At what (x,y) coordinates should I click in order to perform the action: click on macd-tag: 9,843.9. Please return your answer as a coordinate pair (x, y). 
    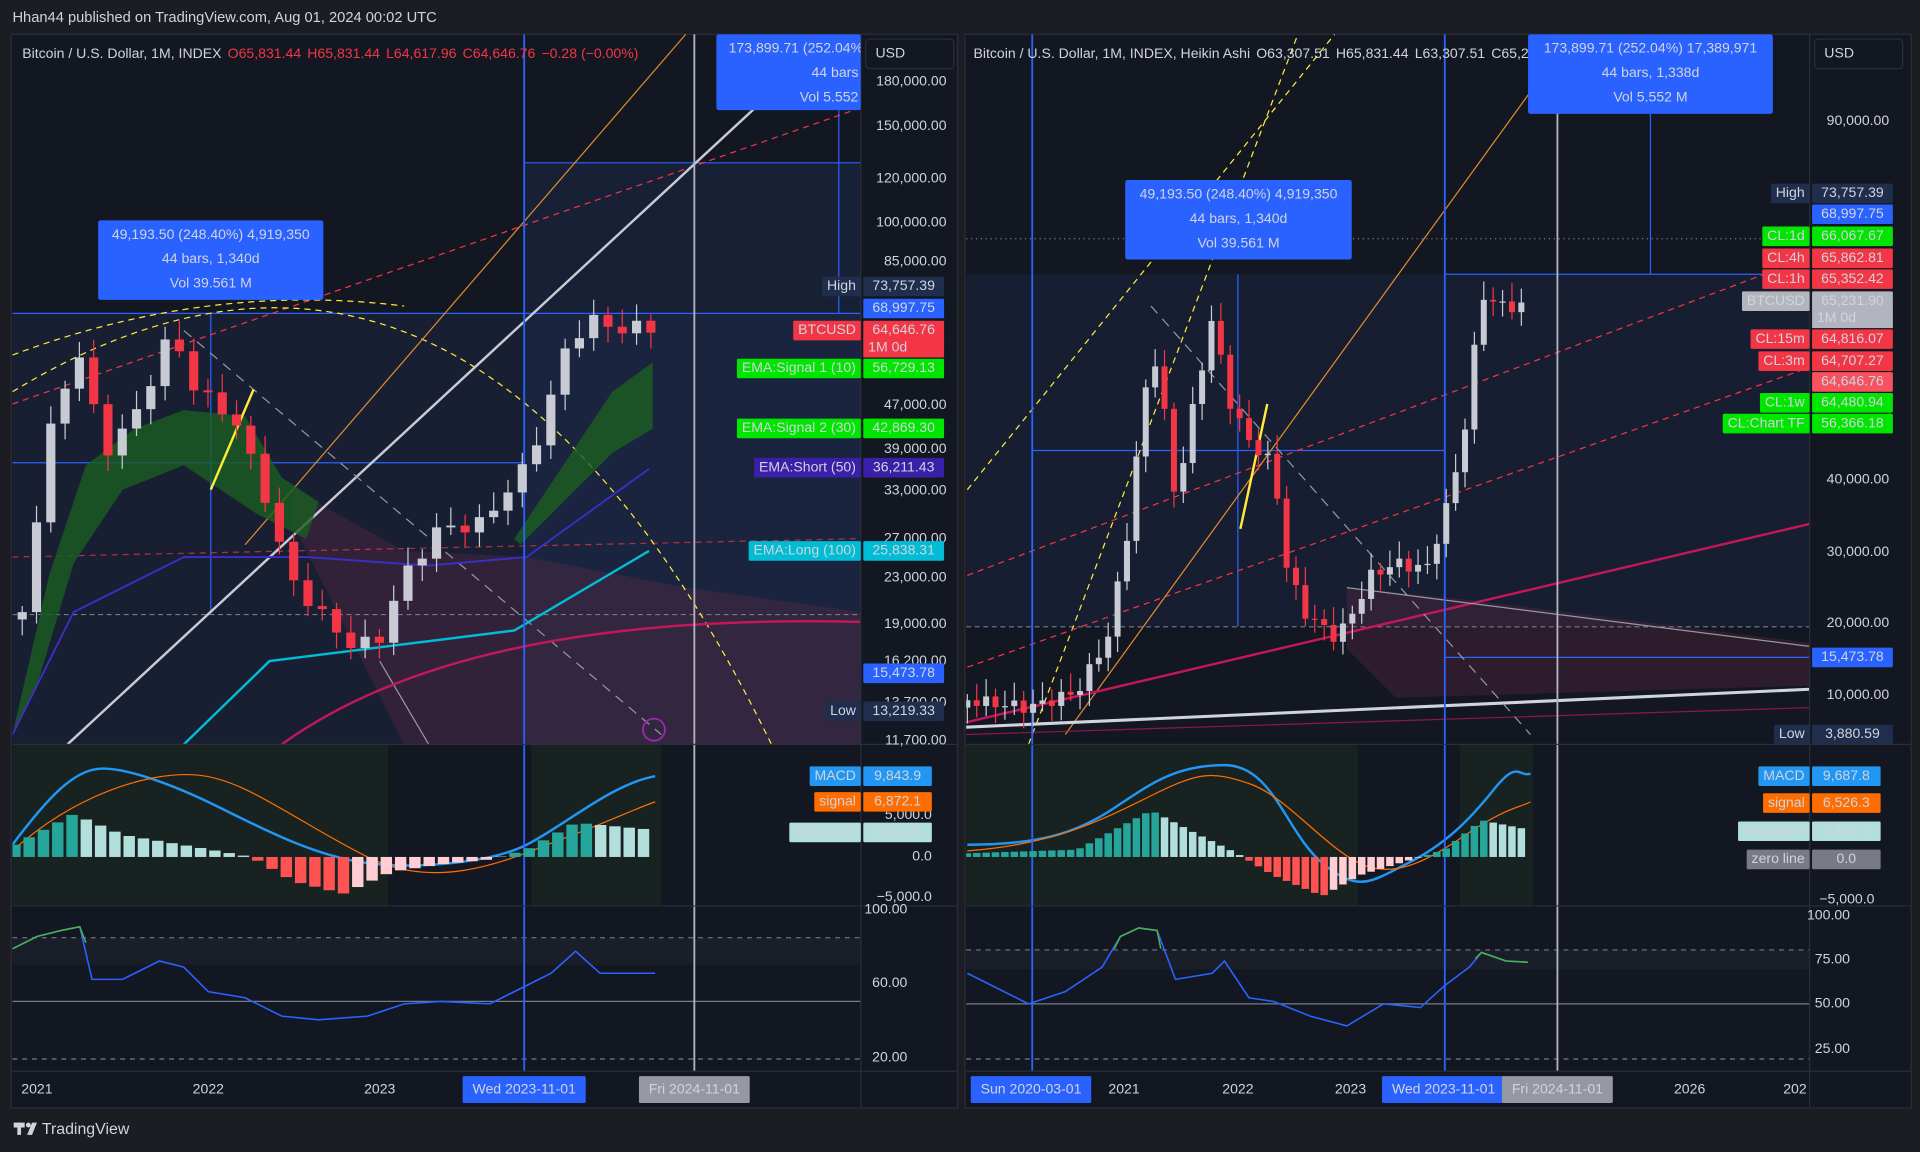
    Looking at the image, I should click on (897, 775).